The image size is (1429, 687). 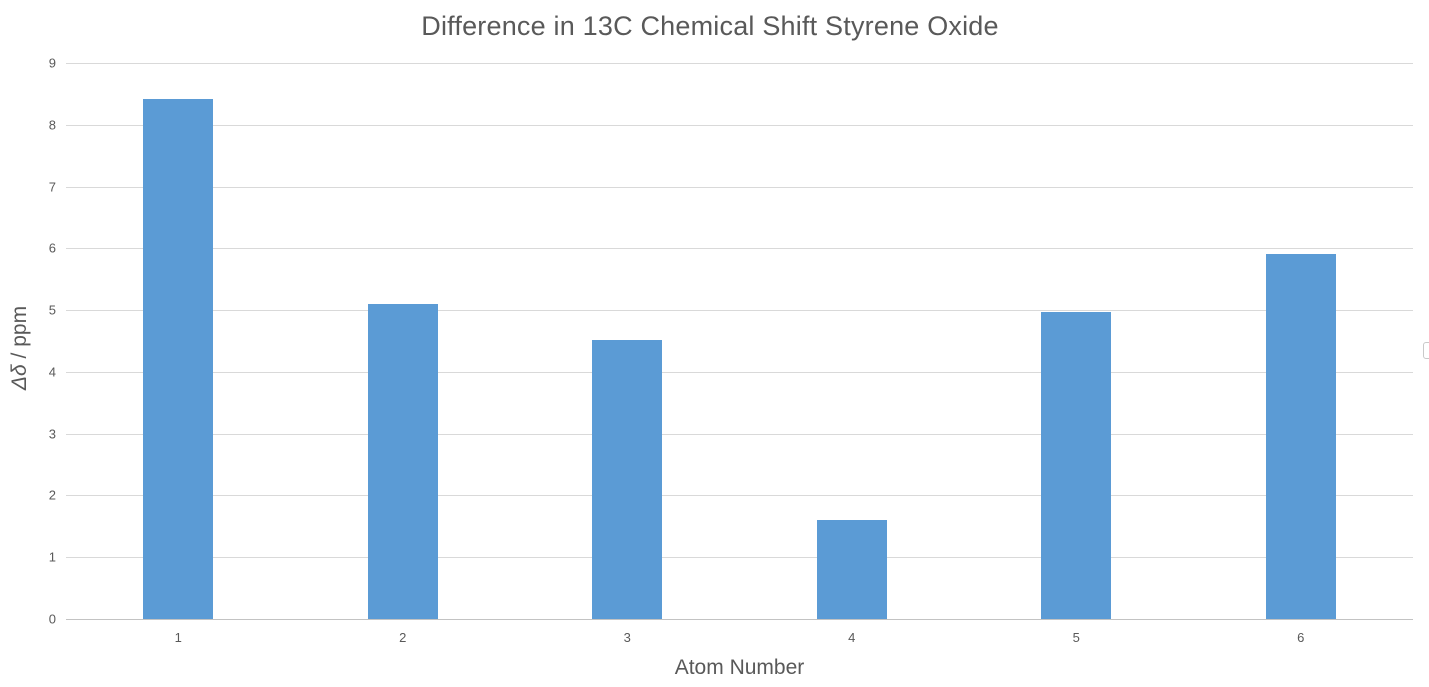 What do you see at coordinates (1426, 350) in the screenshot?
I see `edge-artifact` at bounding box center [1426, 350].